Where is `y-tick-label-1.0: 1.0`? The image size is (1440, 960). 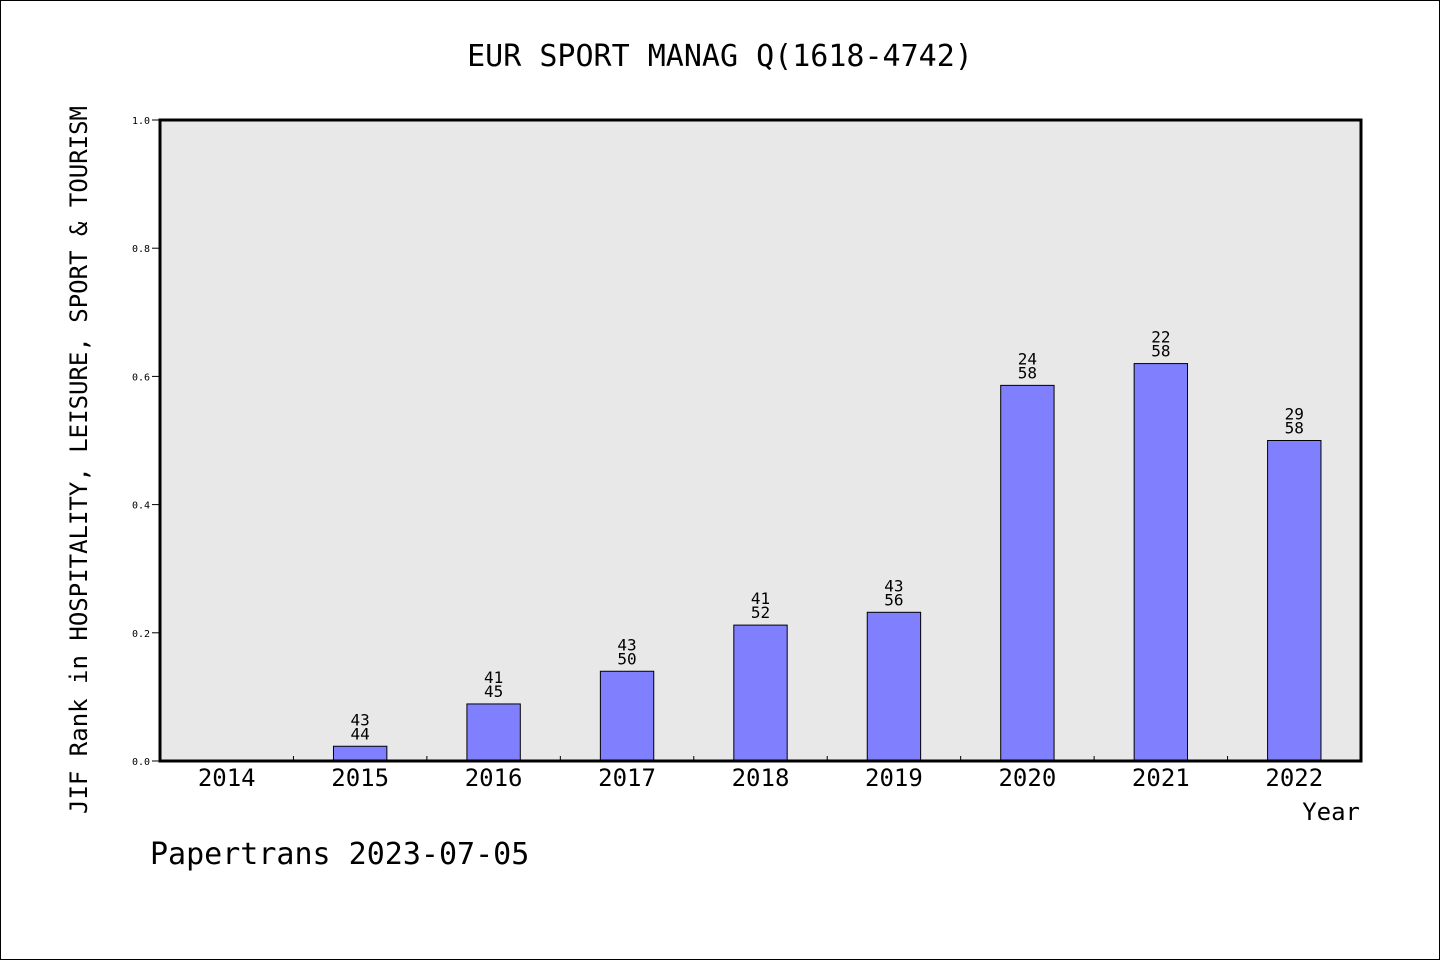
y-tick-label-1.0: 1.0 is located at coordinates (141, 121).